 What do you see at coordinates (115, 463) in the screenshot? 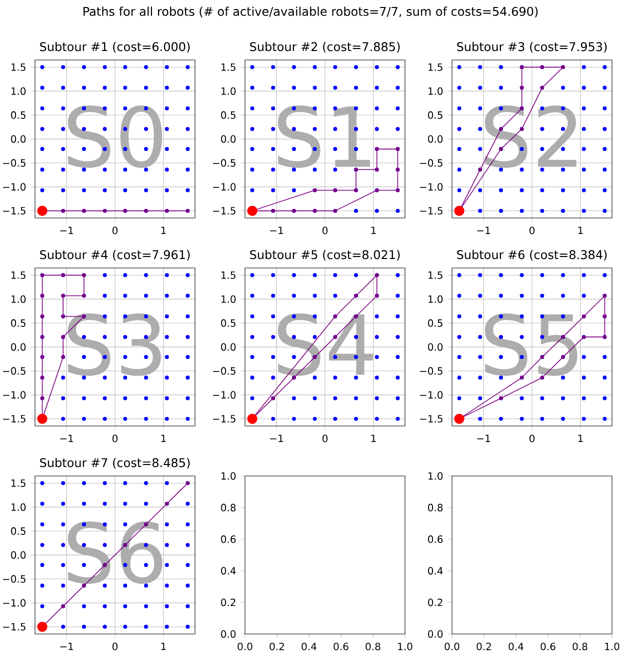
I see `chart-title: Subtour #7 (cost=8.485)` at bounding box center [115, 463].